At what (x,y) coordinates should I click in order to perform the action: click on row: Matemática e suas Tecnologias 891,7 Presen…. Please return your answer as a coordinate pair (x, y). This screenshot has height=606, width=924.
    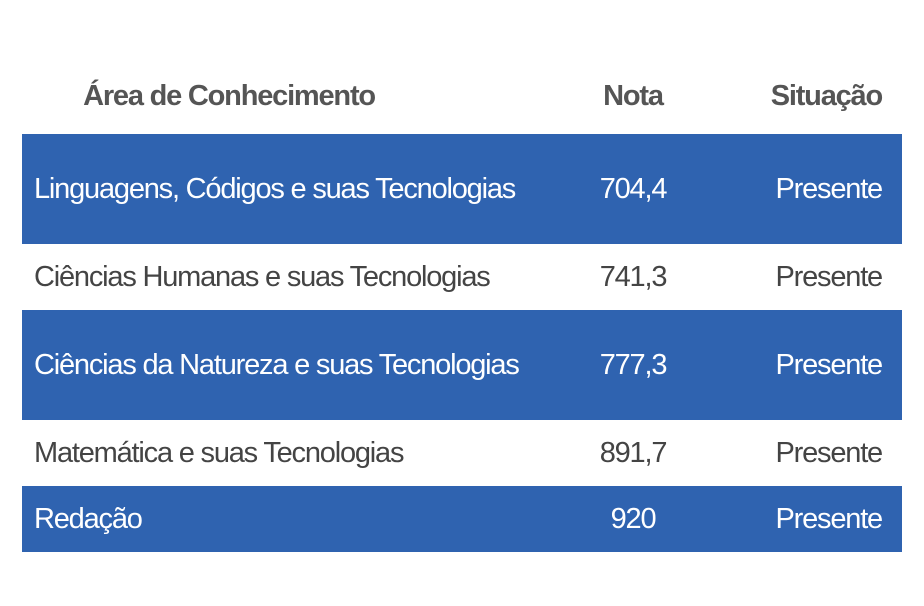
    Looking at the image, I should click on (462, 453).